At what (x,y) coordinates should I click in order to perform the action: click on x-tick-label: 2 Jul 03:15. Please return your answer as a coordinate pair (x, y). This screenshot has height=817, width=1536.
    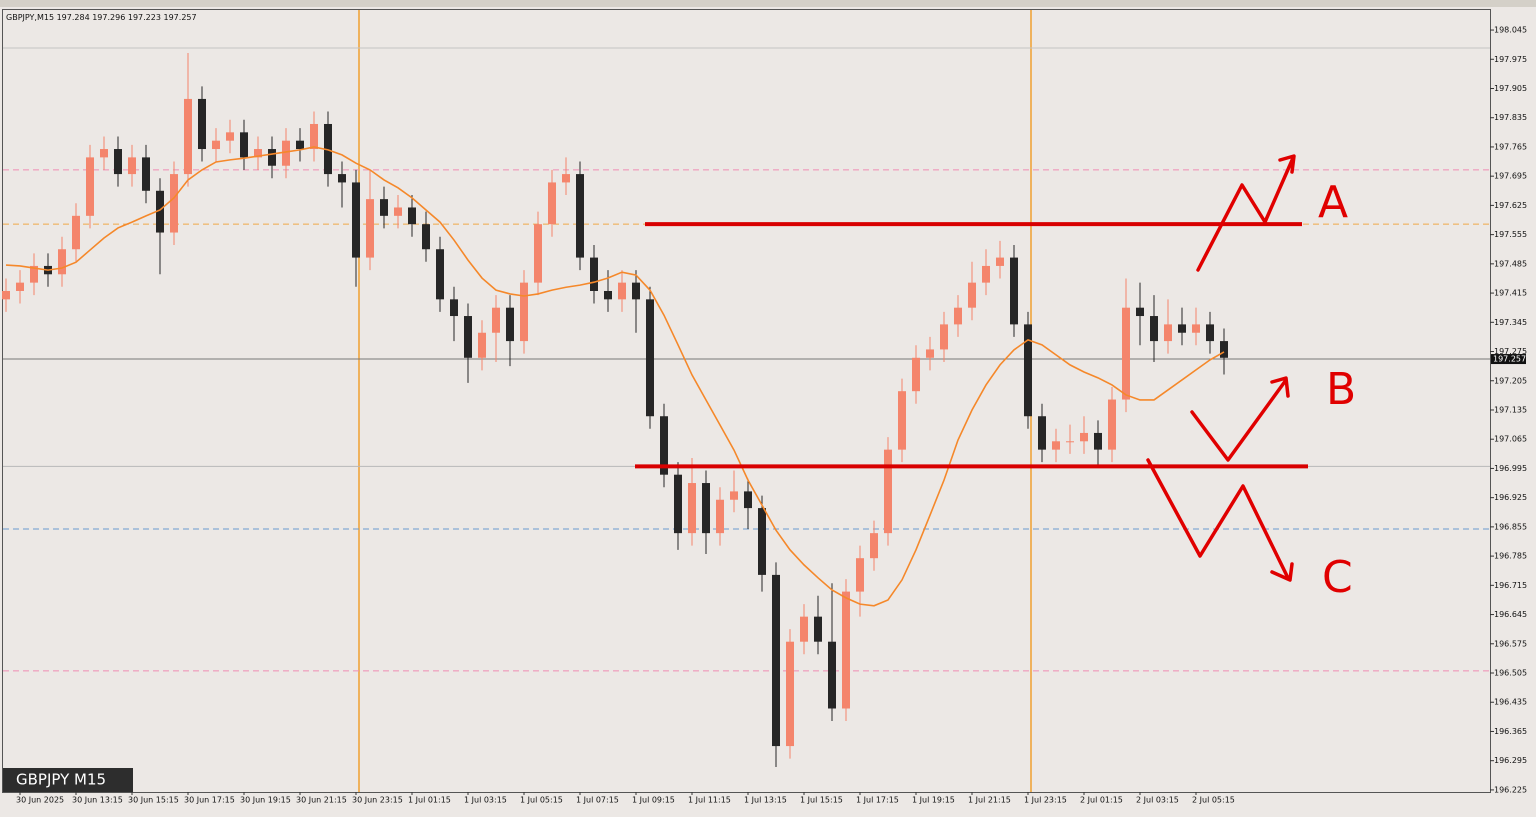
    Looking at the image, I should click on (1157, 800).